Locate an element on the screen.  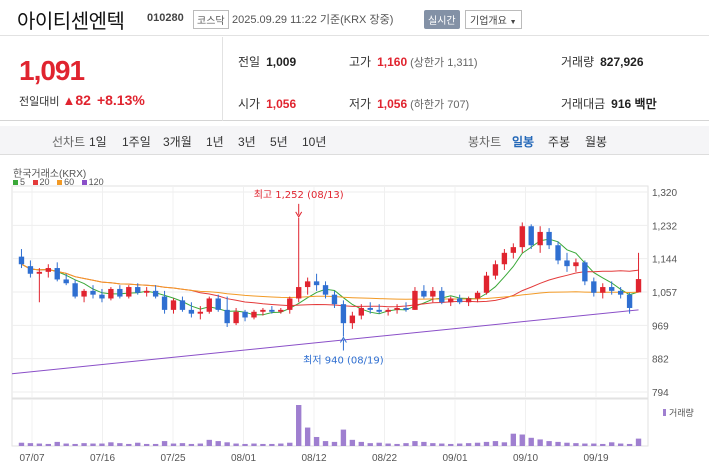
tab-weekly: 주봉 is located at coordinates (559, 142).